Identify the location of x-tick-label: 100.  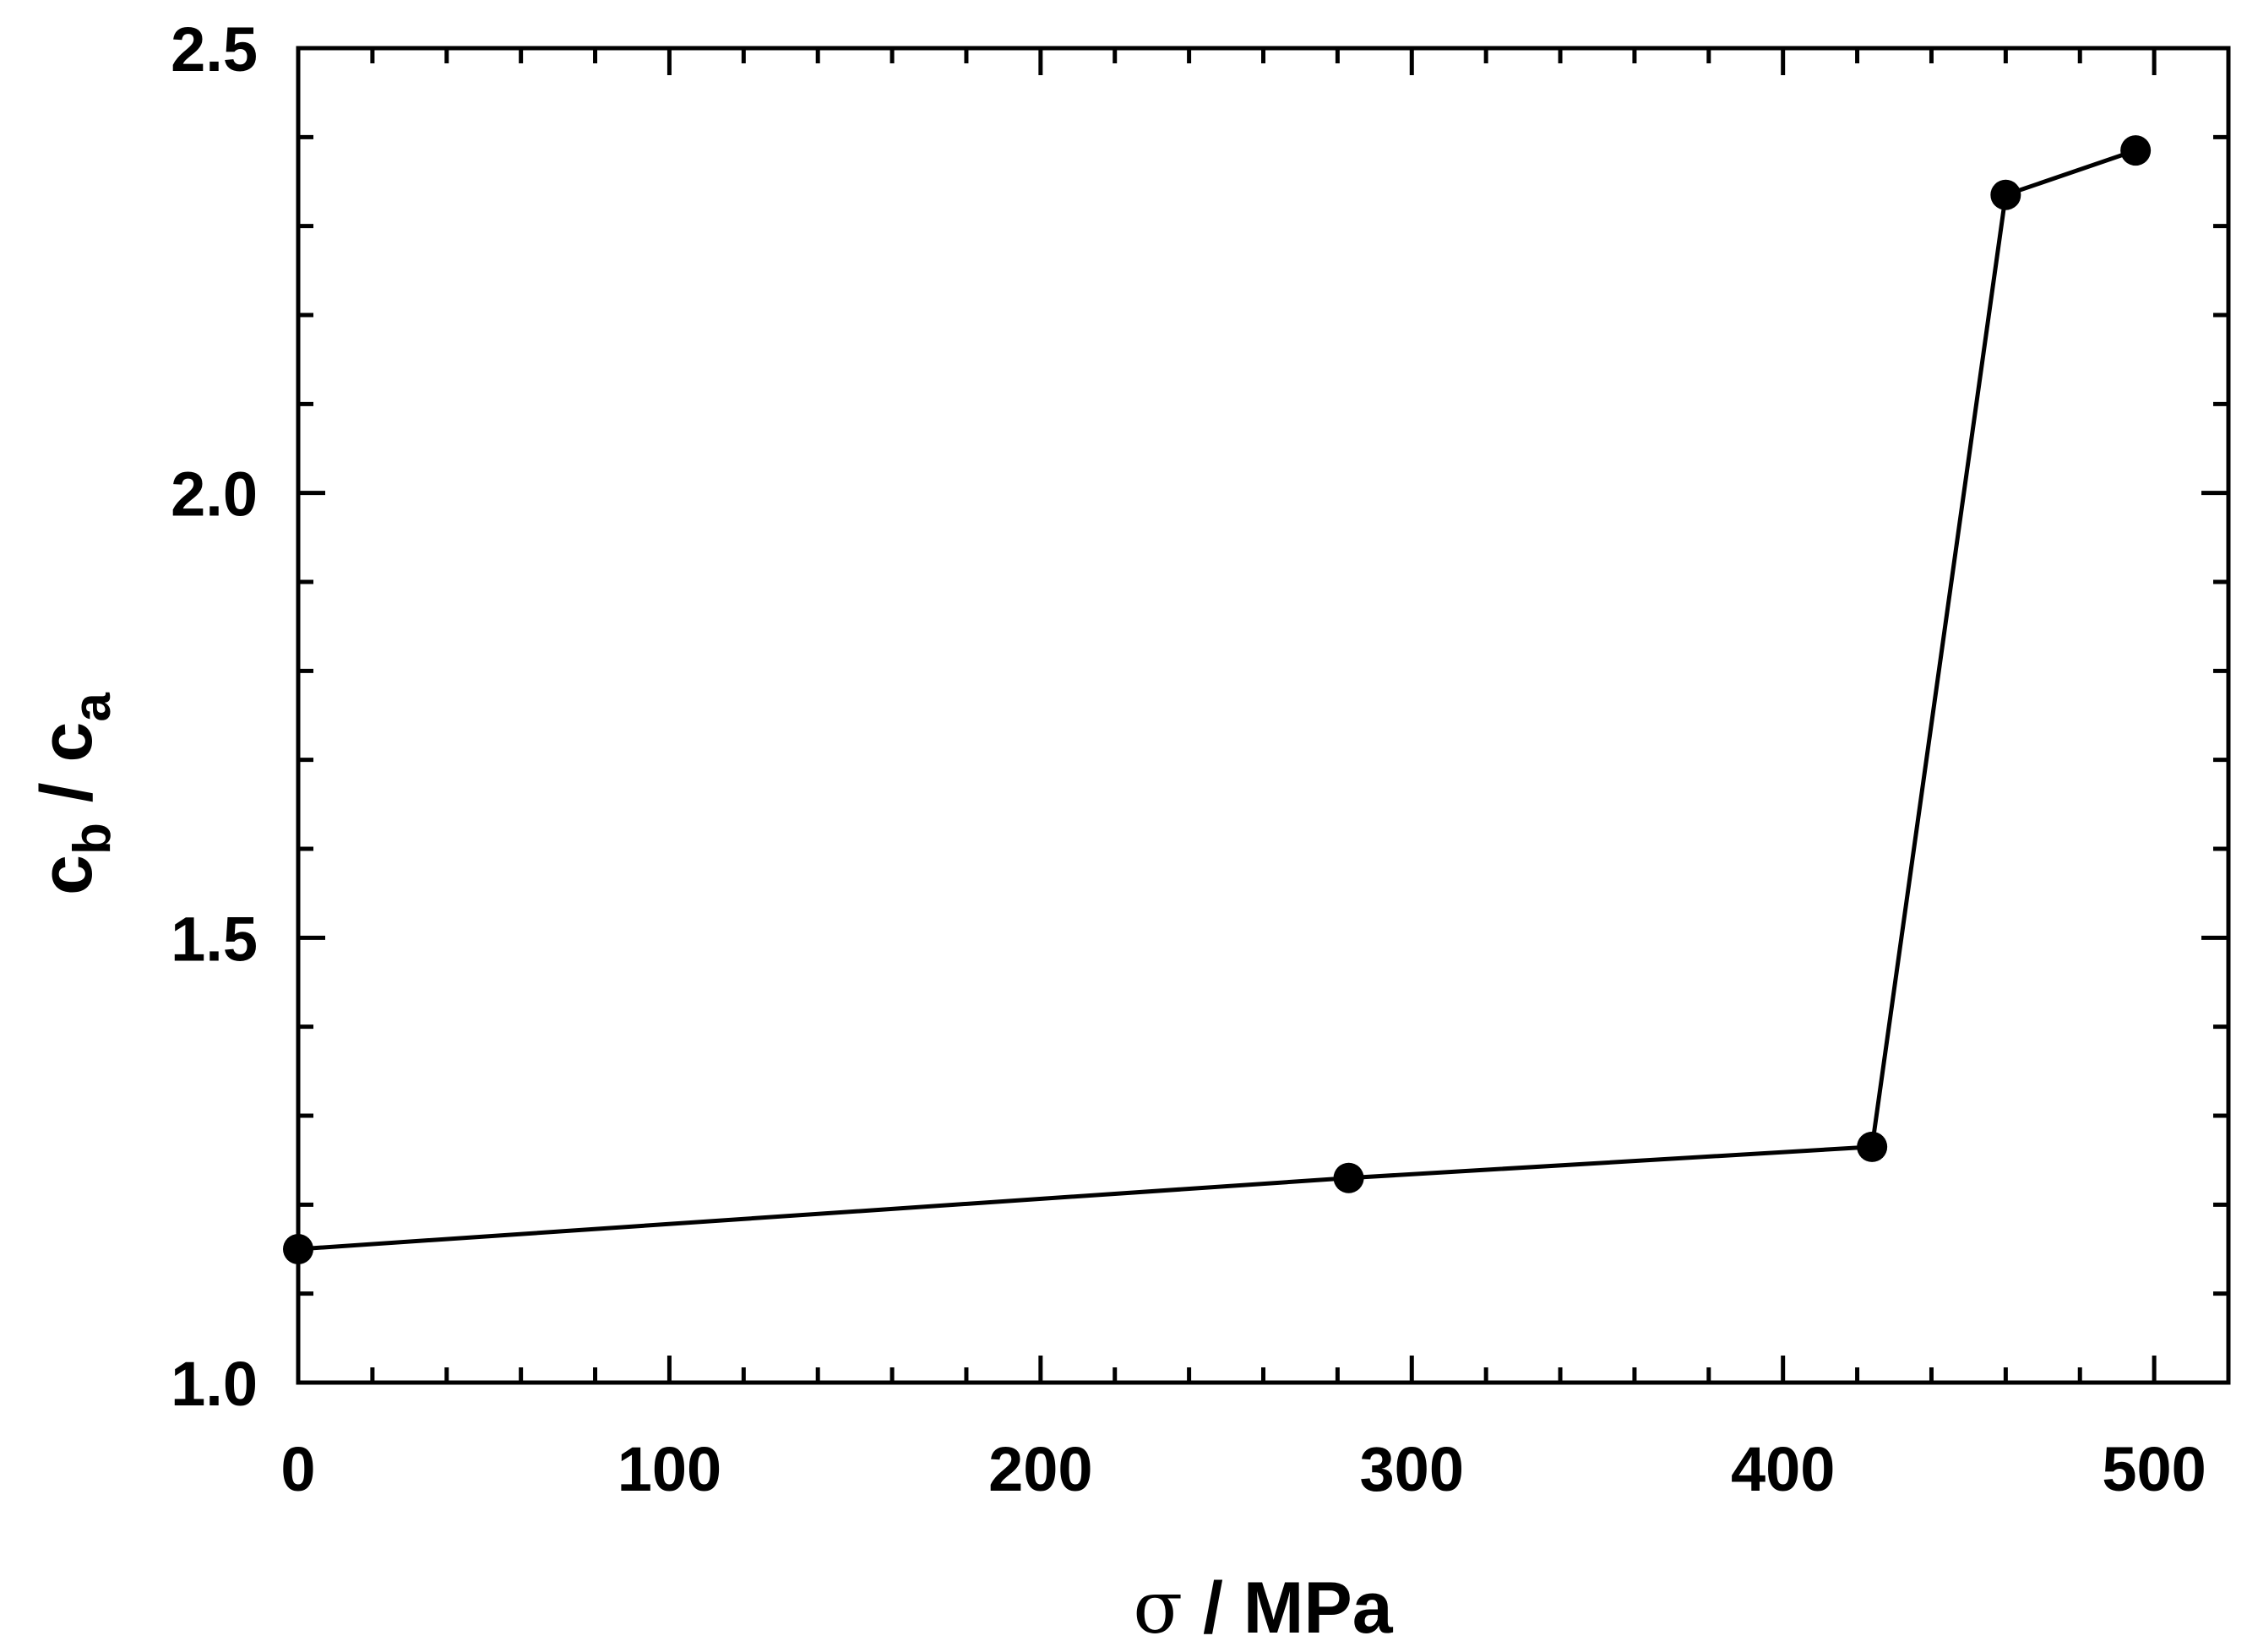
(669, 1469).